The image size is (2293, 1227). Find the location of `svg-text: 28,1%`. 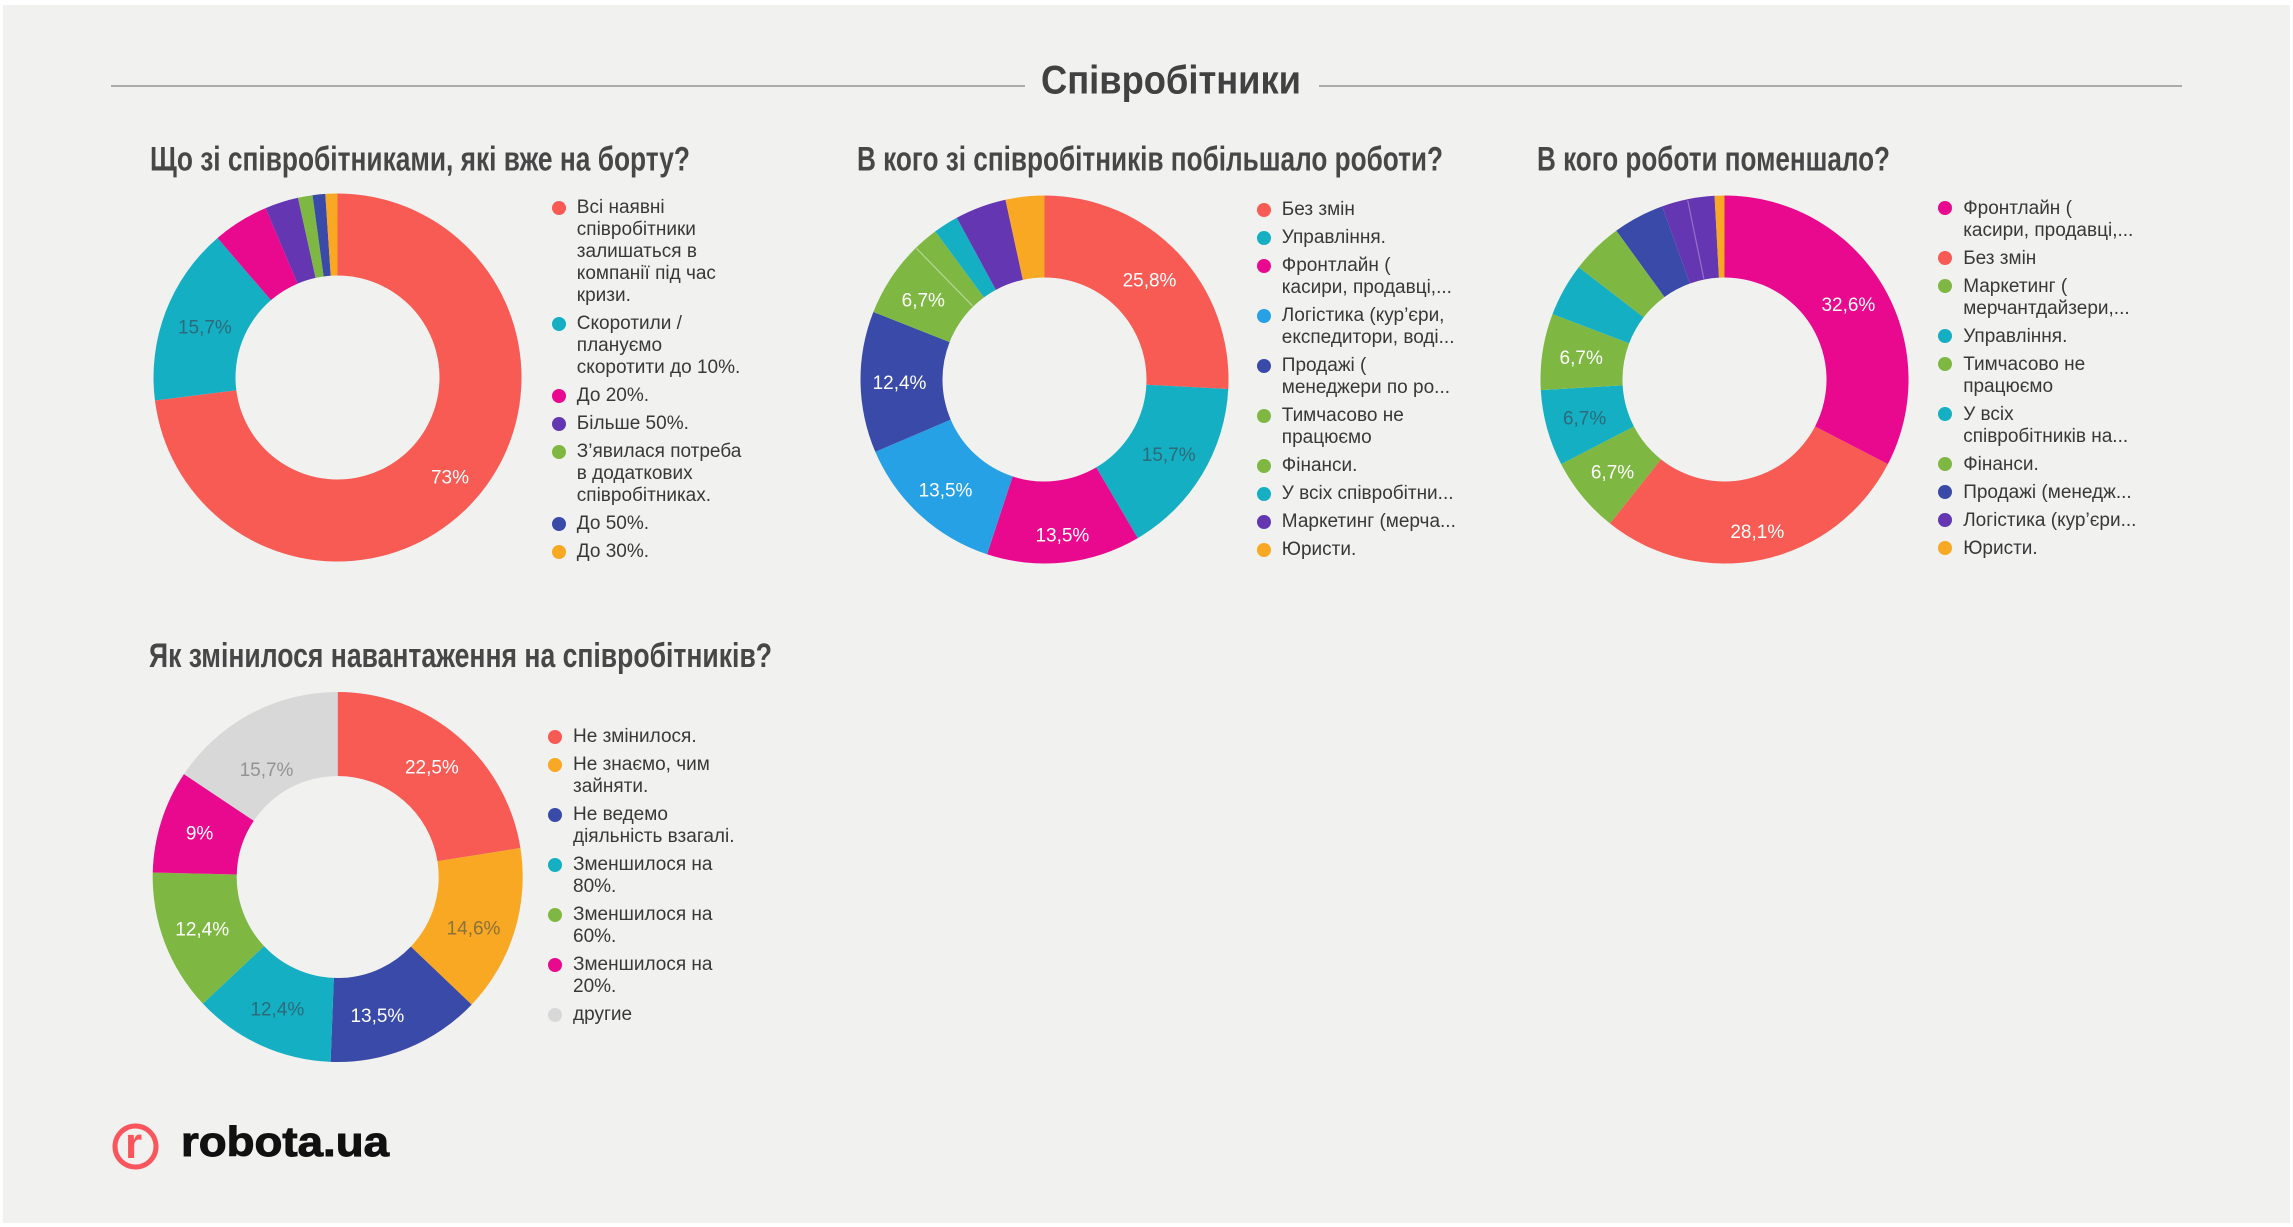

svg-text: 28,1% is located at coordinates (1757, 532).